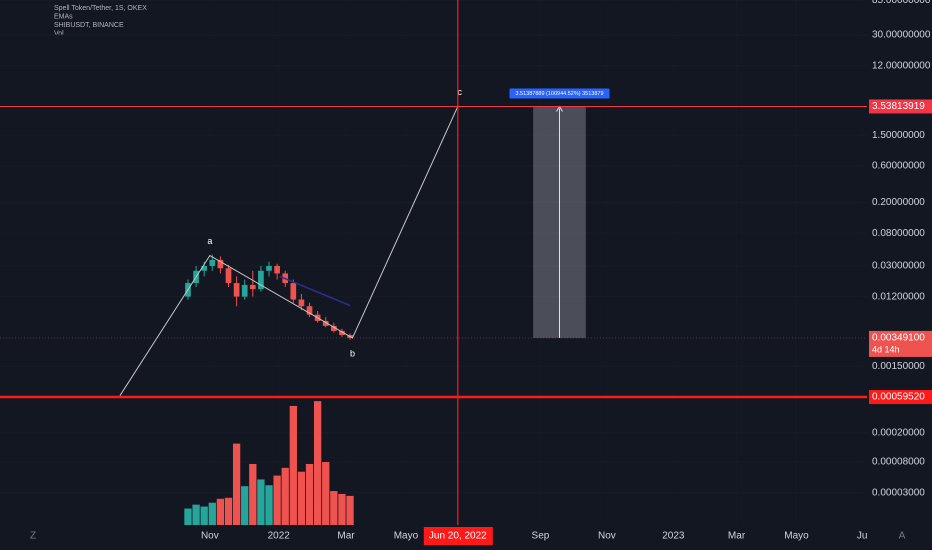 Image resolution: width=932 pixels, height=550 pixels. What do you see at coordinates (209, 241) in the screenshot?
I see `wave-label: a` at bounding box center [209, 241].